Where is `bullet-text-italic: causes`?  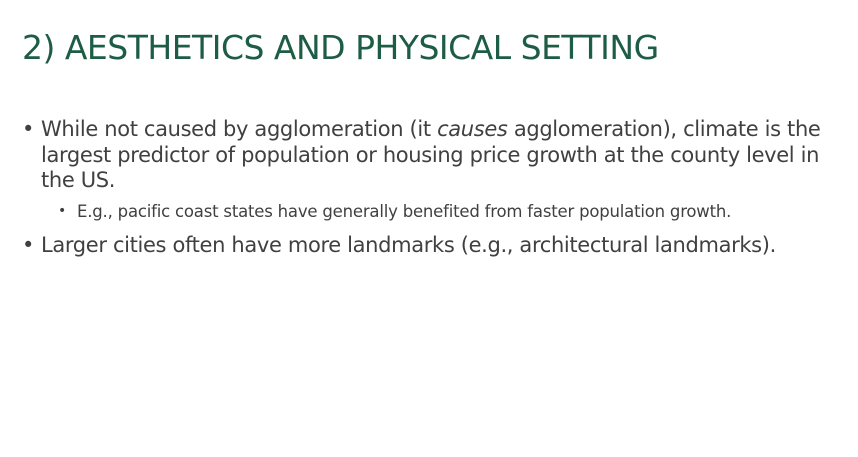
bullet-text-italic: causes is located at coordinates (472, 129).